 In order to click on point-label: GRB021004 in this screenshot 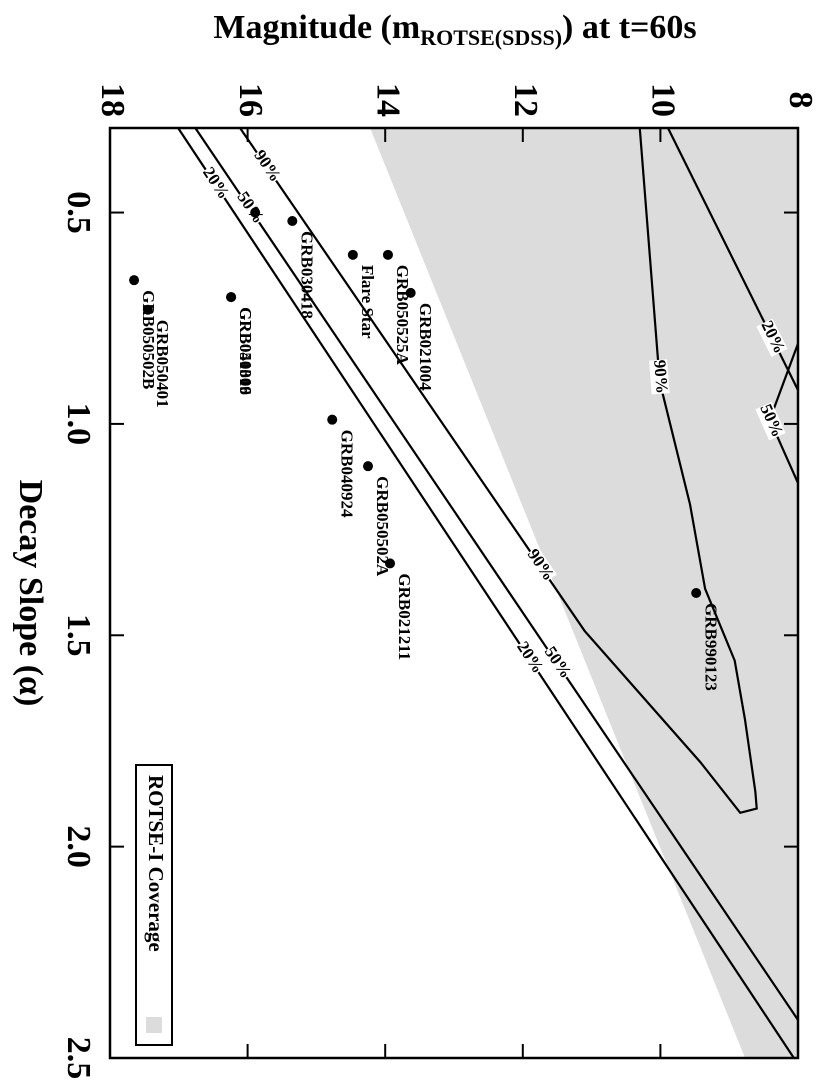, I will do `click(425, 347)`.